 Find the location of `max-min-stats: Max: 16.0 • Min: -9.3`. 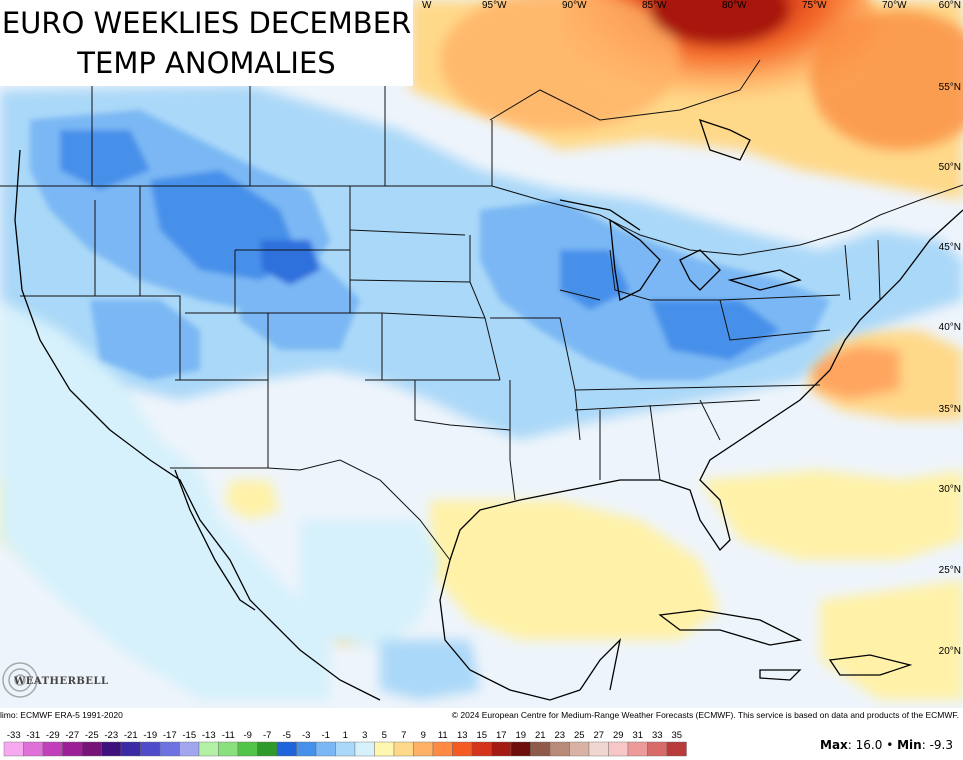

max-min-stats: Max: 16.0 • Min: -9.3 is located at coordinates (886, 745).